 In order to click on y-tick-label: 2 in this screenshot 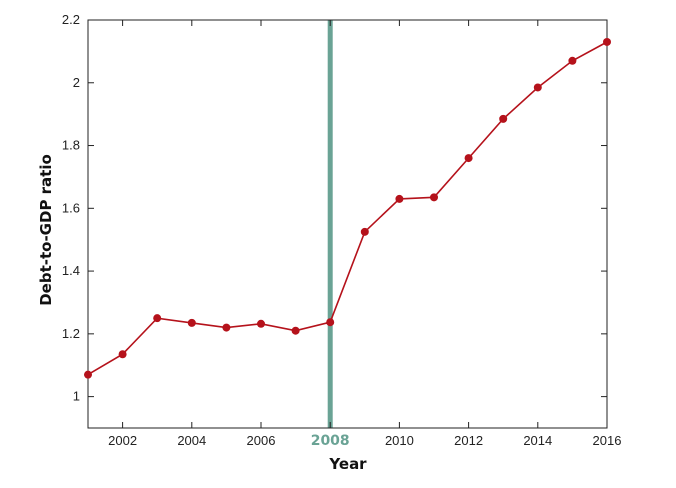, I will do `click(76, 82)`.